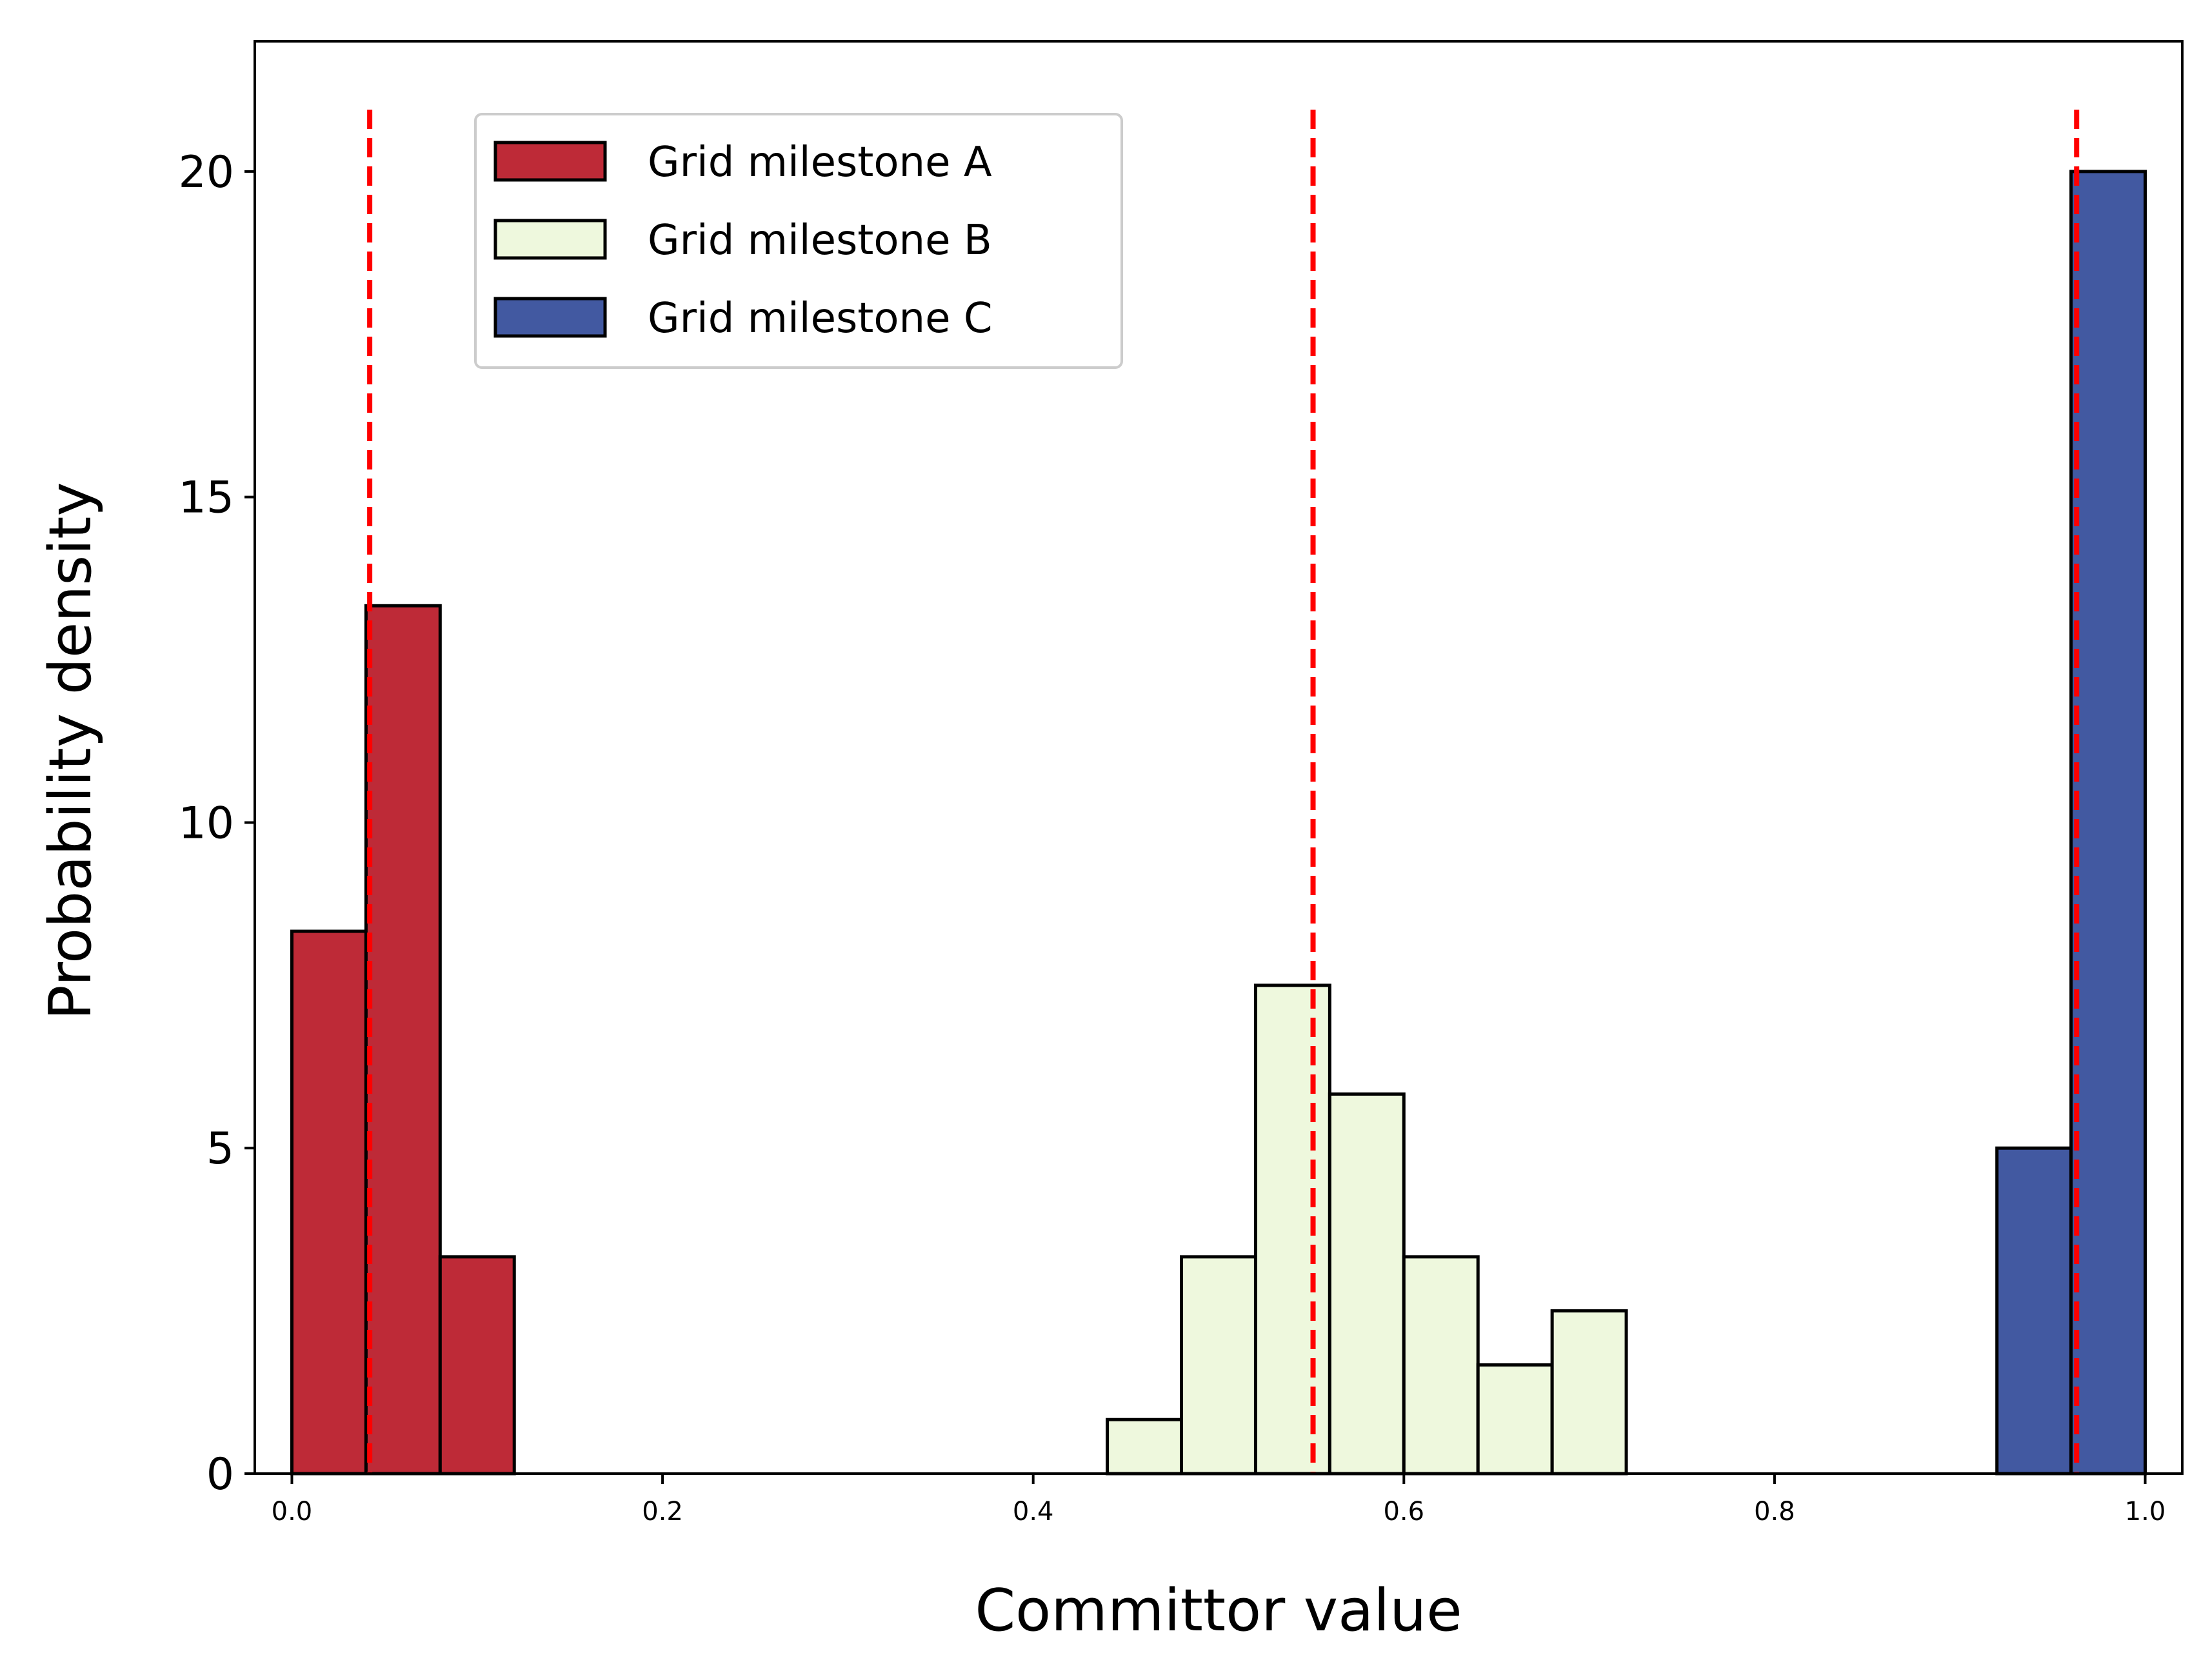  Describe the element at coordinates (220, 1474) in the screenshot. I see `y-tick-label-1: 0` at that location.